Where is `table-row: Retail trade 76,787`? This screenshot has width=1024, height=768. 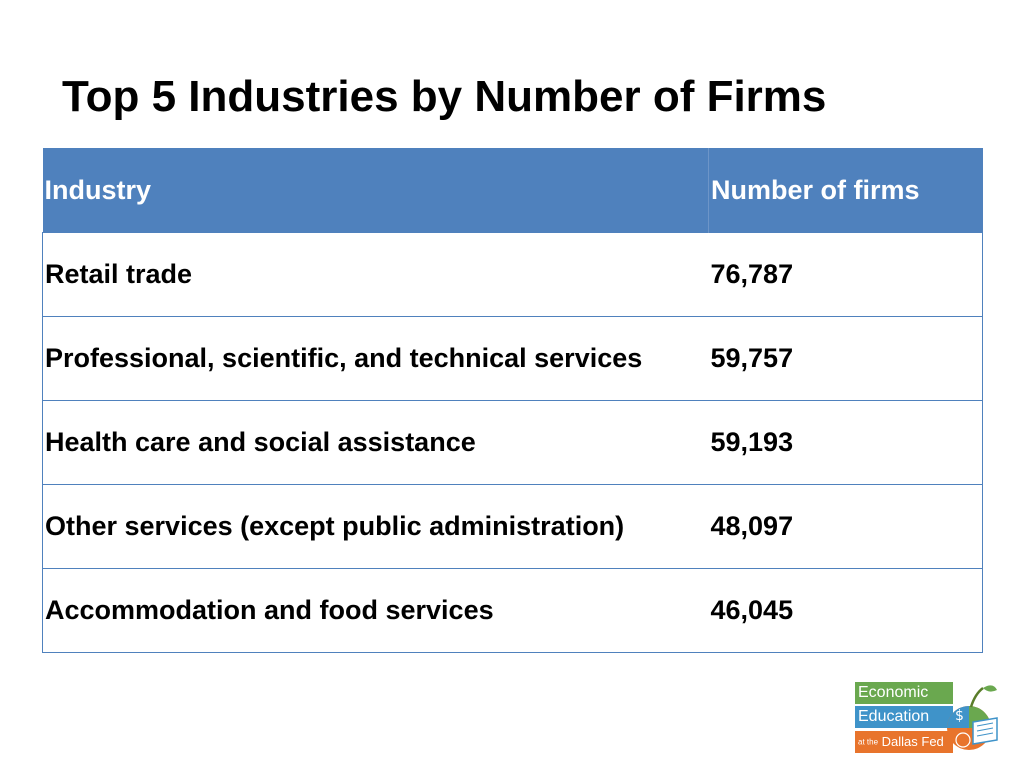
table-row: Retail trade 76,787 is located at coordinates (512, 274).